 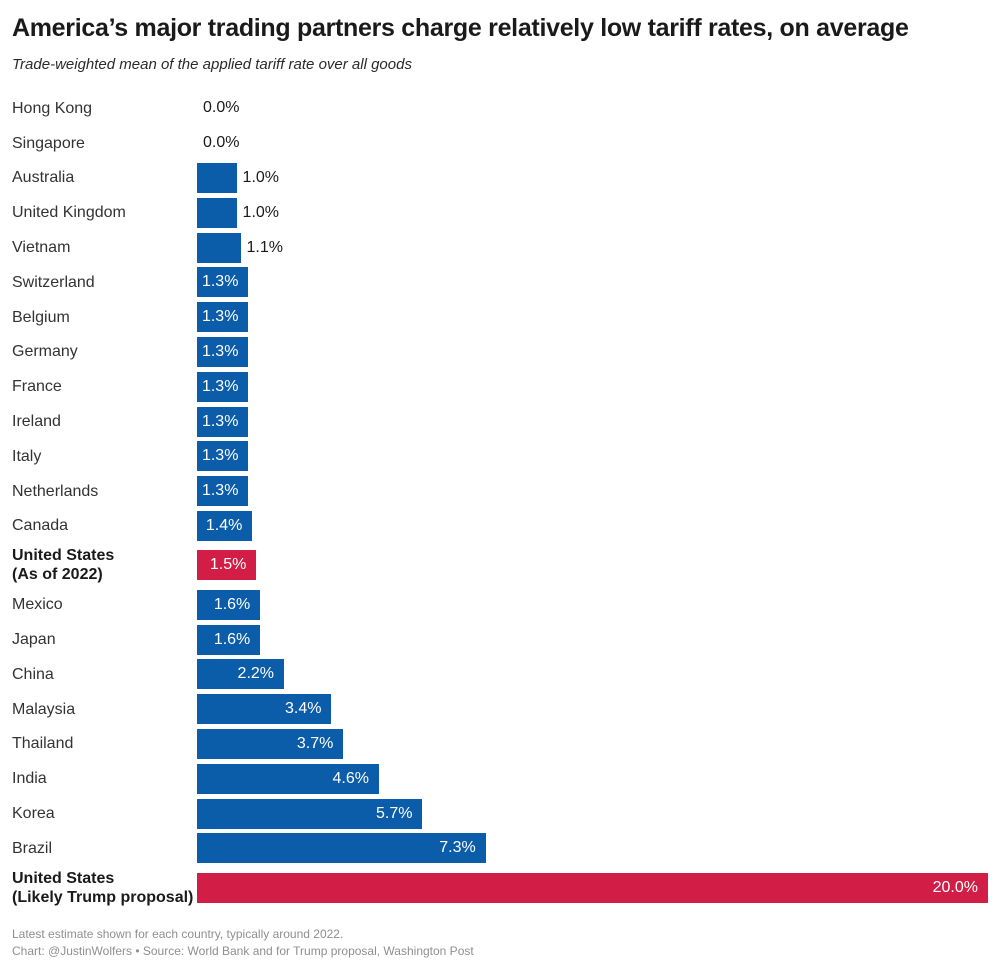 I want to click on country-label: Mexico, so click(x=104, y=604).